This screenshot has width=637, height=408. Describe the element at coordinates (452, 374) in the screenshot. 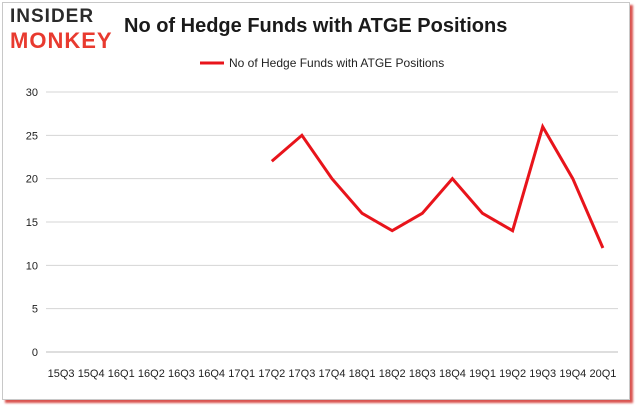

I see `x-tick-label: 18Q4` at that location.